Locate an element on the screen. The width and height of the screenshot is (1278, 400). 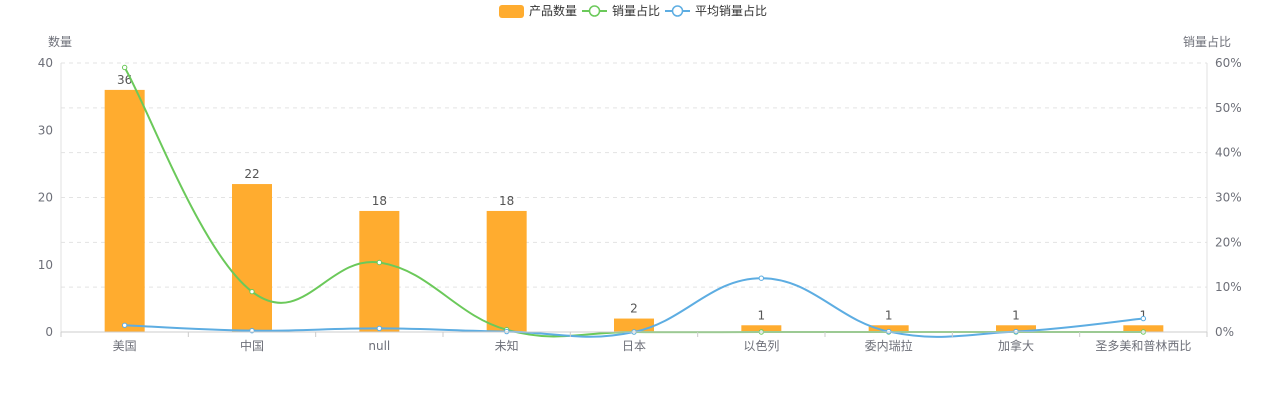
legend-item: 平均销量占比 is located at coordinates (716, 10).